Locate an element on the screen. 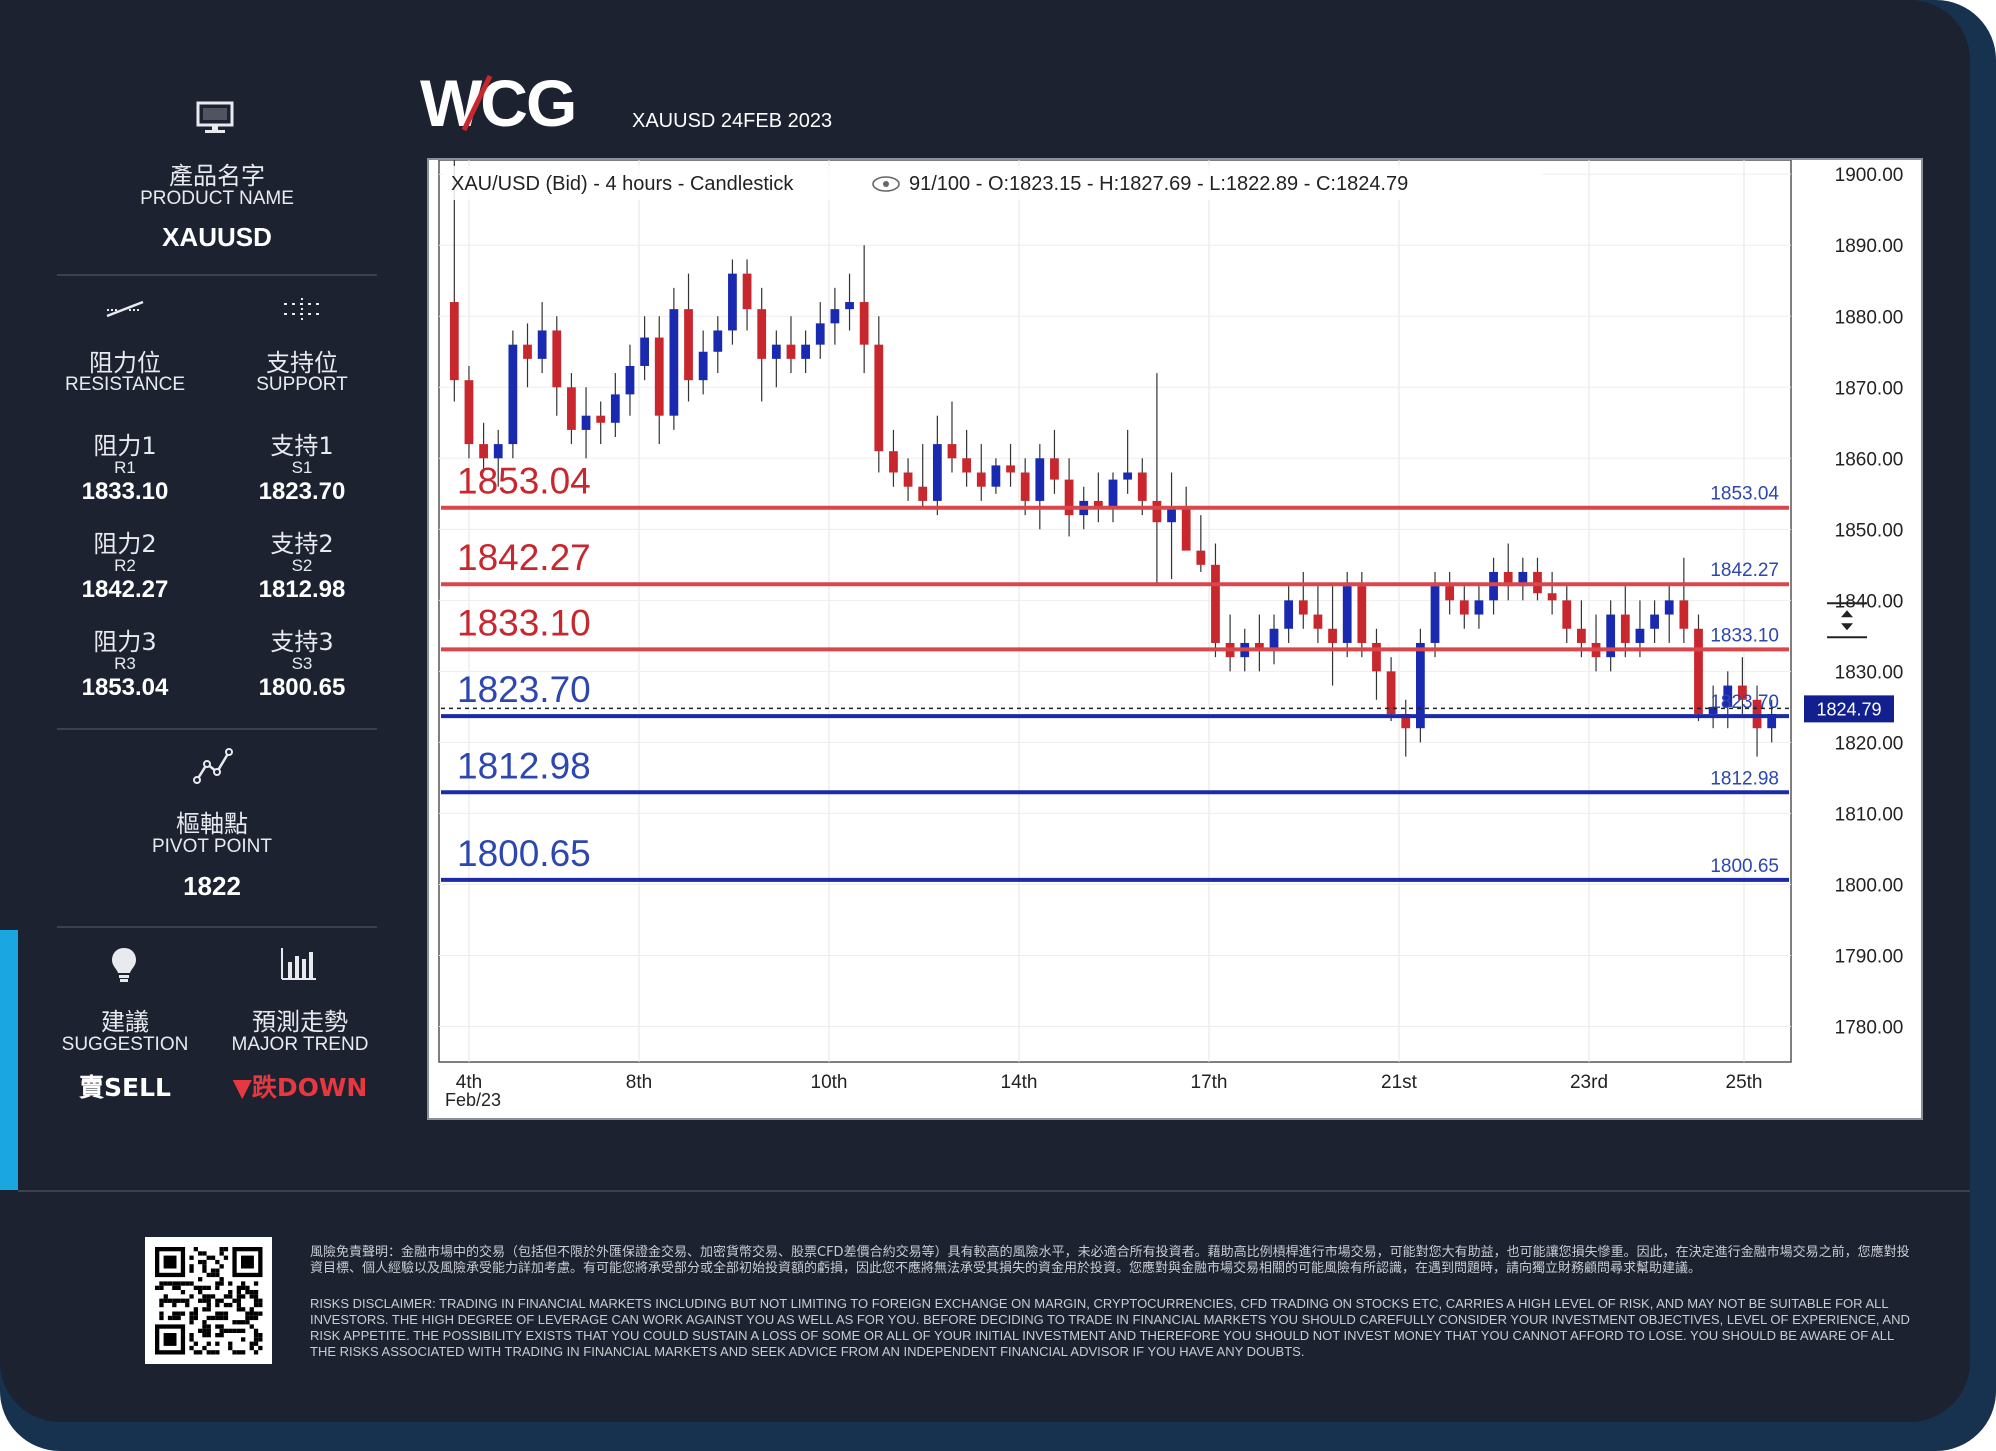  suggestion-value: 賣SELL is located at coordinates (125, 1087).